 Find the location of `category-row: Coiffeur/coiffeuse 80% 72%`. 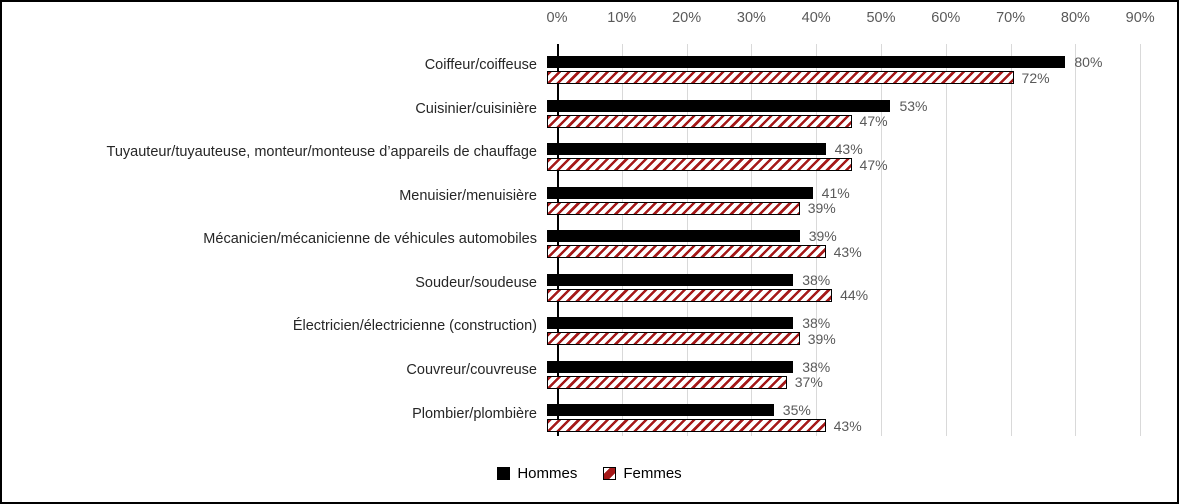

category-row: Coiffeur/coiffeuse 80% 72% is located at coordinates (576, 66).